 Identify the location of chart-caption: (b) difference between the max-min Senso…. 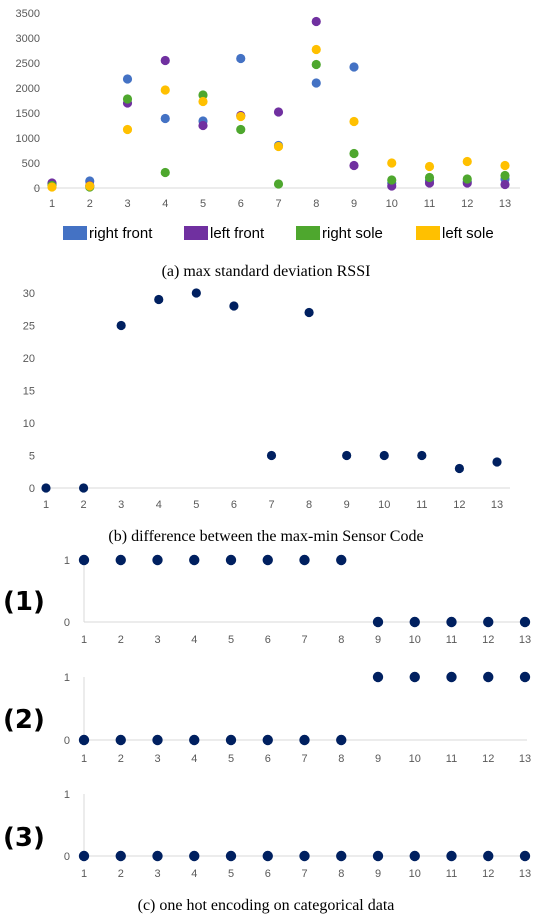
(265, 536).